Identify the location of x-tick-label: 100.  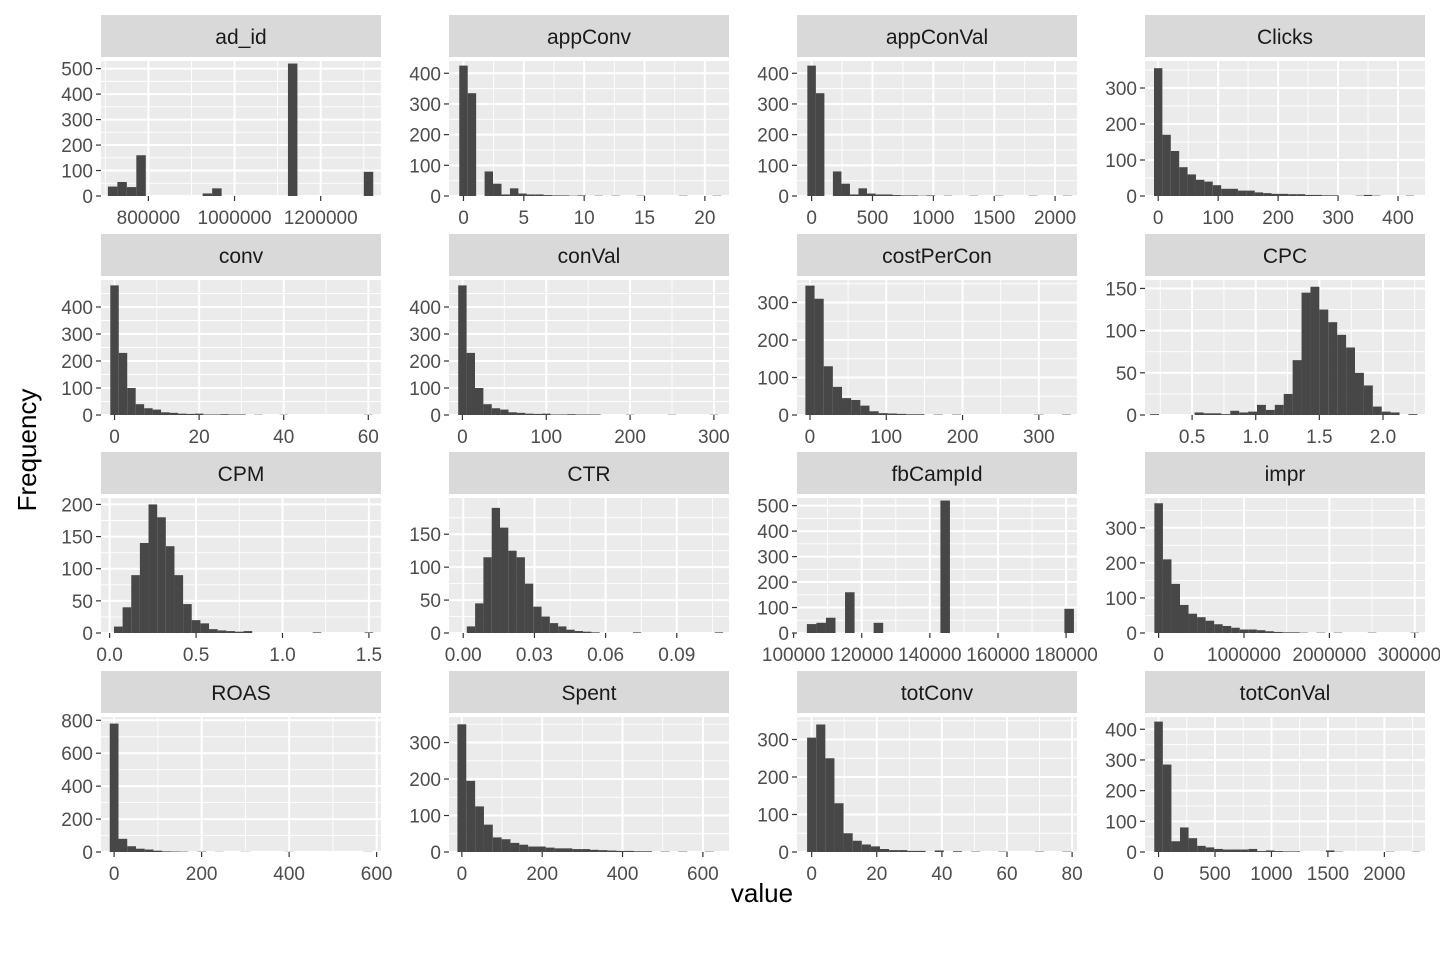
(886, 437).